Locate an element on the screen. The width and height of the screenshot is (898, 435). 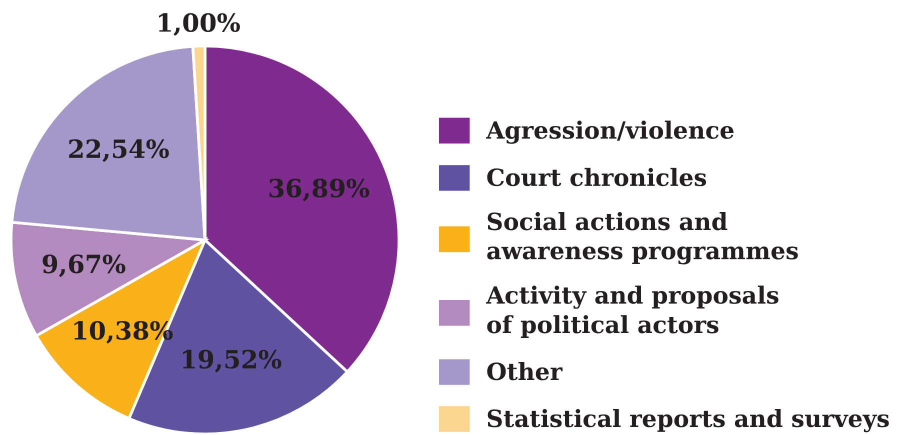
data-label: 19,52% is located at coordinates (232, 361).